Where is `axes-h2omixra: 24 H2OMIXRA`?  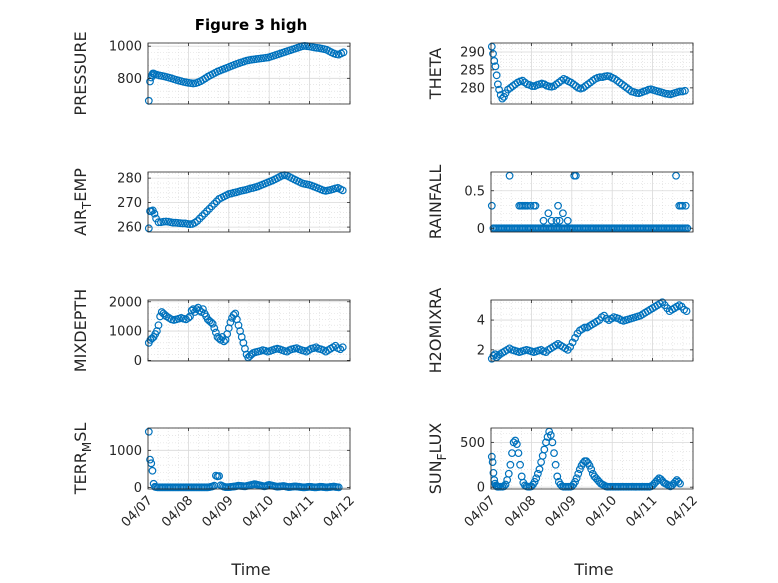 axes-h2omixra: 24 H2OMIXRA is located at coordinates (560, 331).